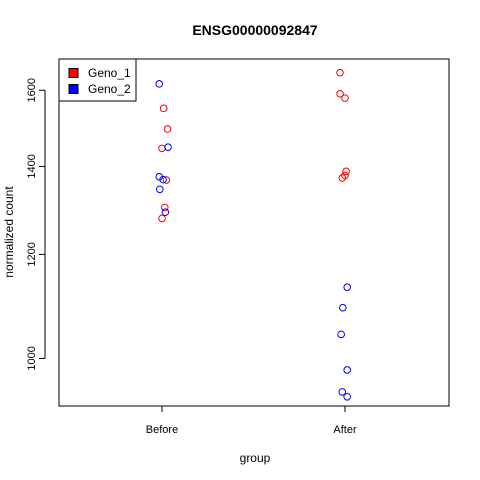  Describe the element at coordinates (32, 254) in the screenshot. I see `y-tick-label: 1200` at that location.